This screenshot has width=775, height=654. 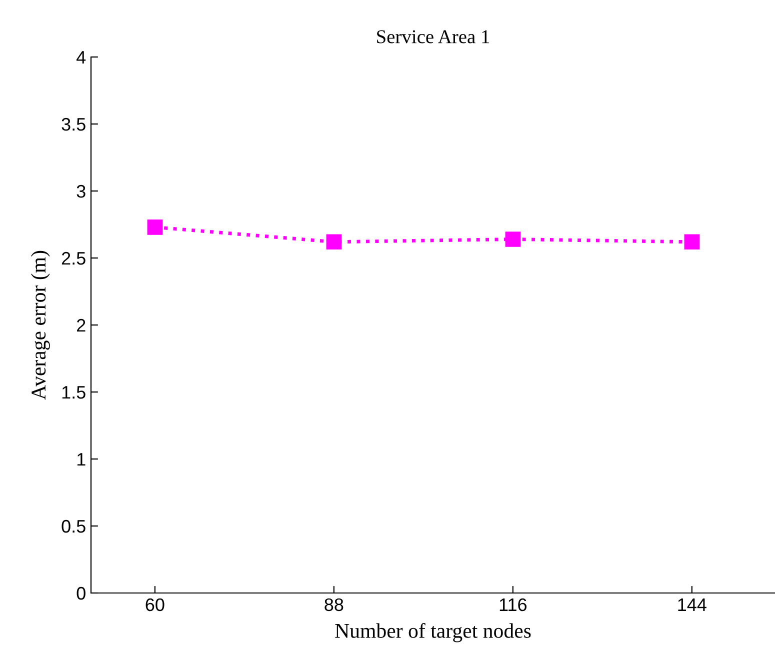 I want to click on y-tick-label: 4, so click(x=81, y=57).